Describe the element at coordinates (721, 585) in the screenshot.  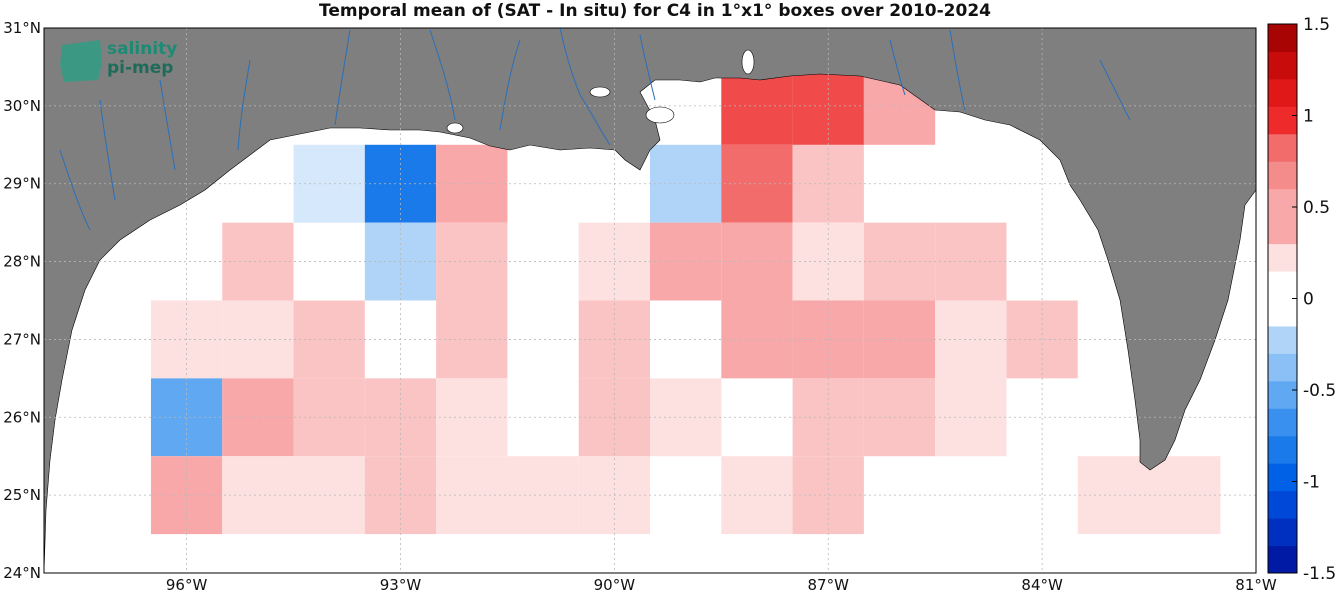
I see `lon-tick-labels: 96°W 93°W 90°W 87°W 84°W 81°W` at that location.